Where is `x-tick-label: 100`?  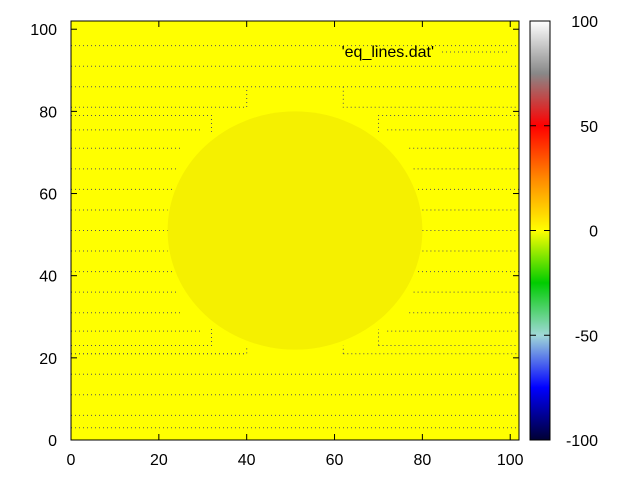
x-tick-label: 100 is located at coordinates (510, 460).